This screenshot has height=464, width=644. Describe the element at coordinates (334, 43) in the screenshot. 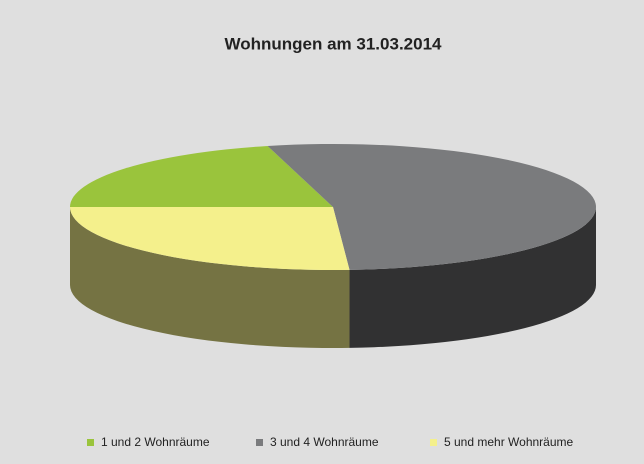

I see `chart-title: Wohnungen am 31.03.2014` at that location.